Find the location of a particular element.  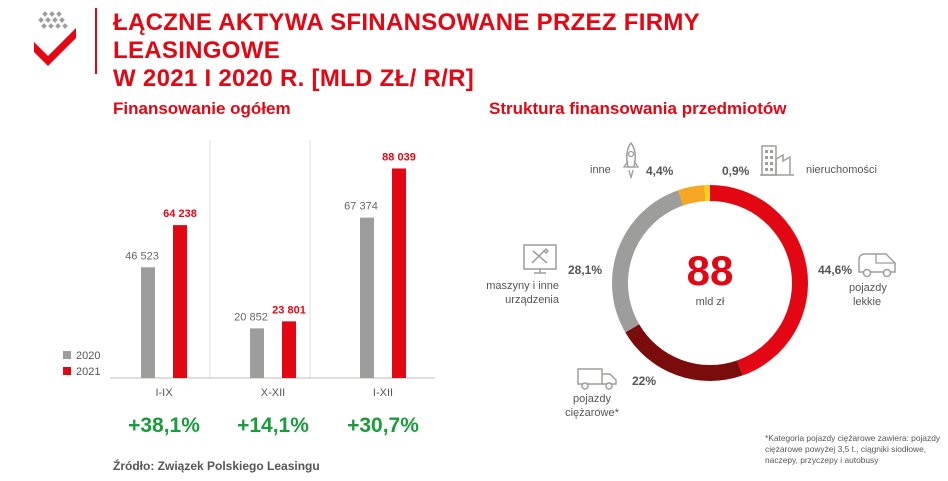

donut-center-value: 88 is located at coordinates (710, 270).